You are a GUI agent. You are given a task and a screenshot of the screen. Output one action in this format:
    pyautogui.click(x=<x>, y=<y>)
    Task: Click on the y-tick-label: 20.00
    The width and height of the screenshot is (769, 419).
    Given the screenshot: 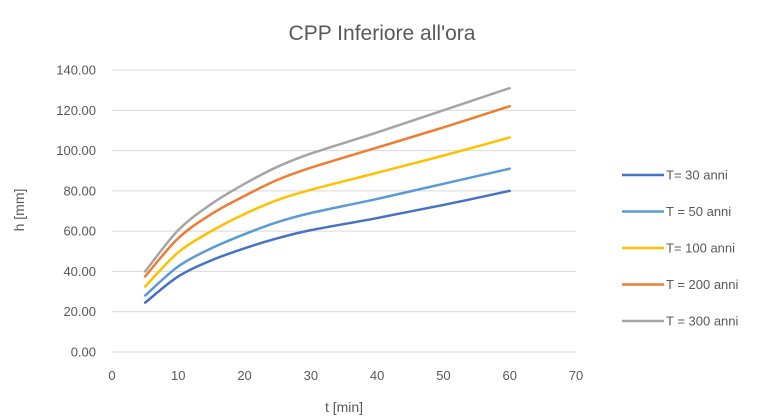 What is the action you would take?
    pyautogui.click(x=79, y=311)
    